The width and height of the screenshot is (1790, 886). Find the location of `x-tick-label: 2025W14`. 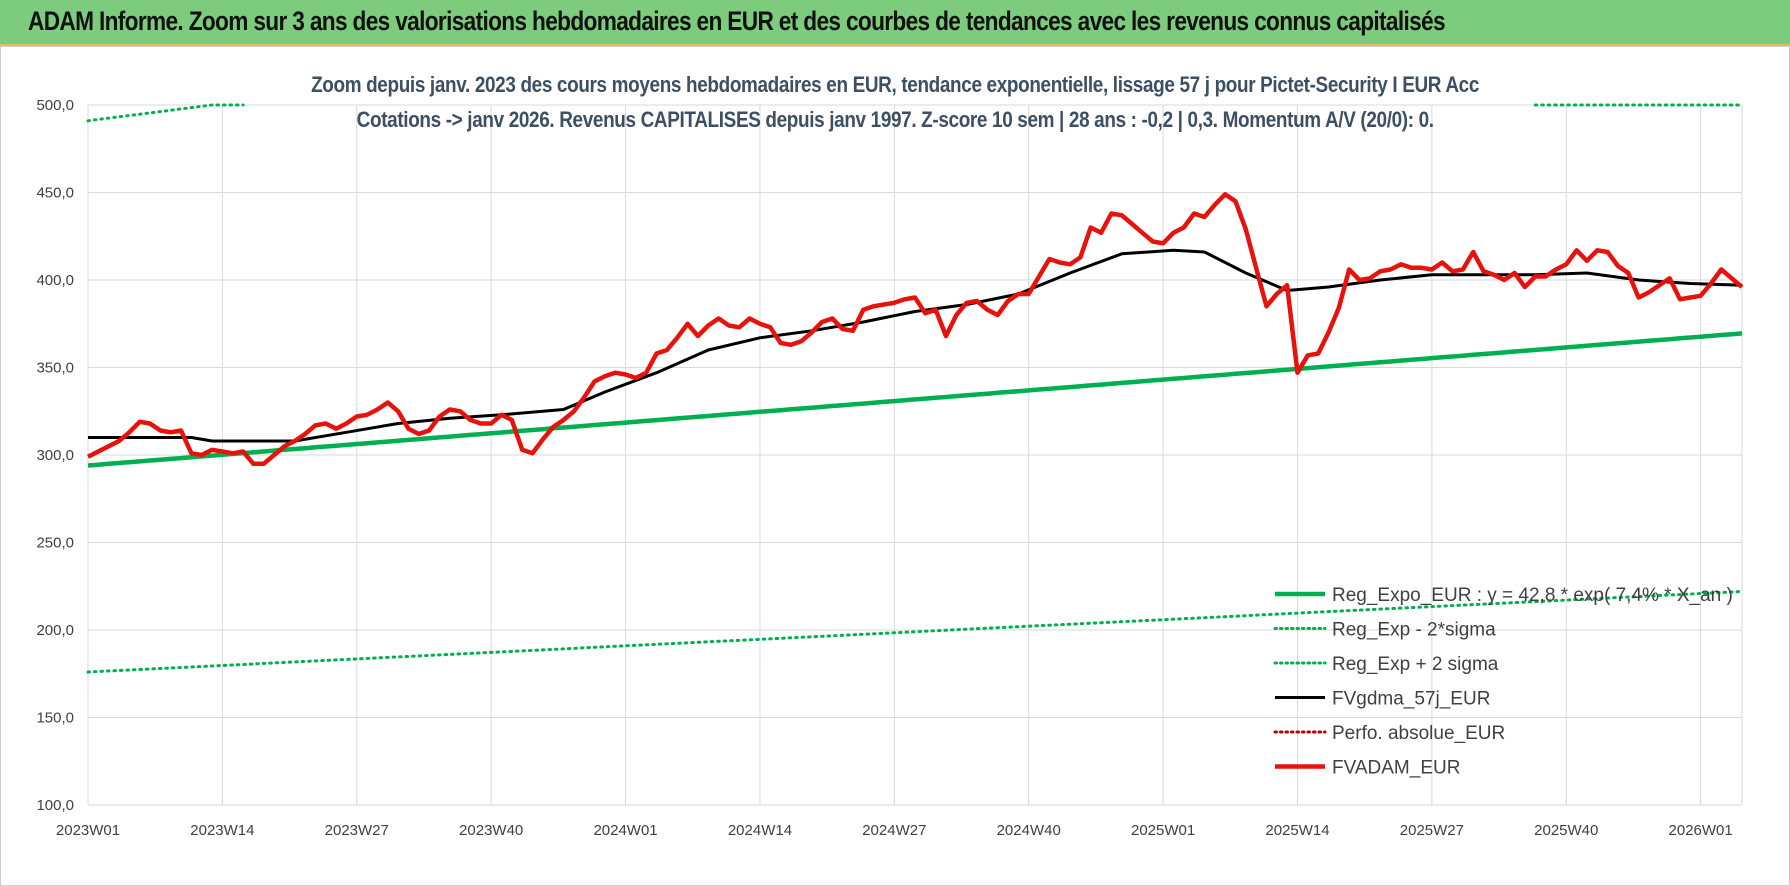

x-tick-label: 2025W14 is located at coordinates (1297, 830).